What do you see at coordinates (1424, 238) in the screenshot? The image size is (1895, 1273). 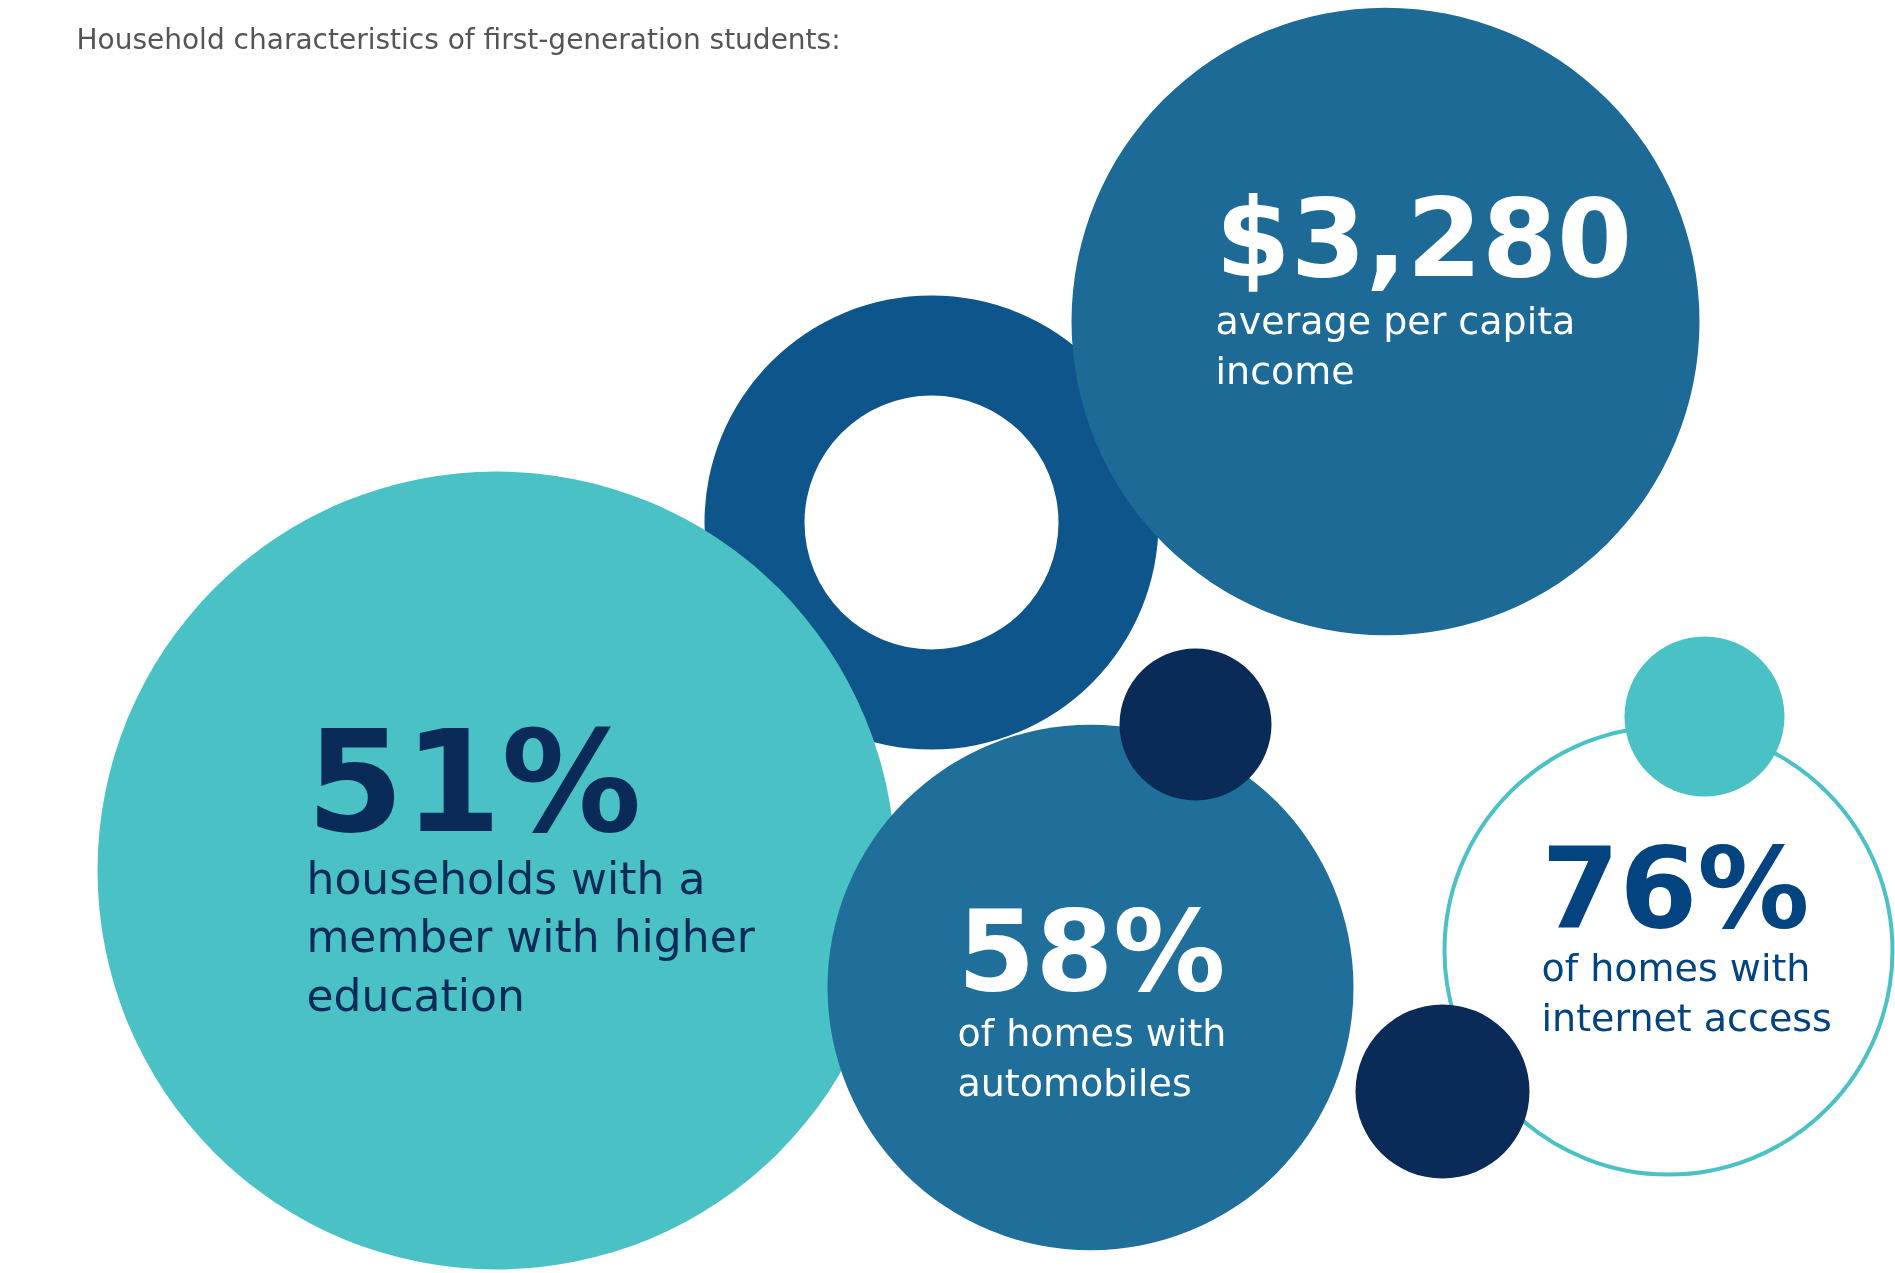 I see `data-label: $3,280` at bounding box center [1424, 238].